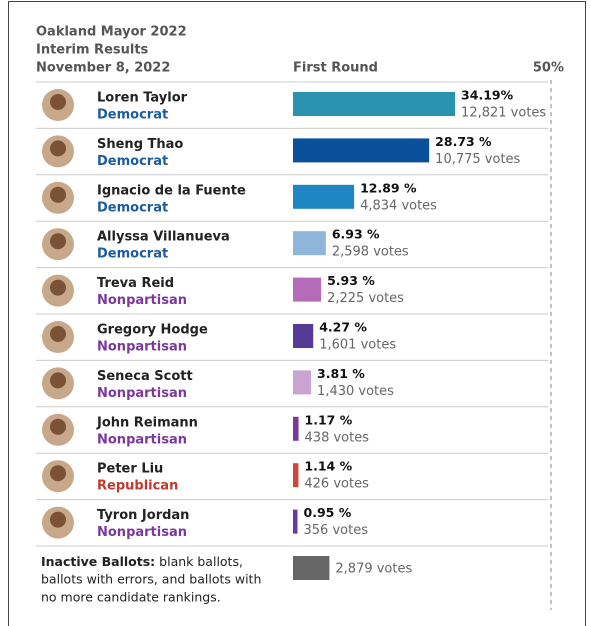 This screenshot has height=626, width=590. What do you see at coordinates (140, 144) in the screenshot?
I see `candidate-name: Sheng Thao` at bounding box center [140, 144].